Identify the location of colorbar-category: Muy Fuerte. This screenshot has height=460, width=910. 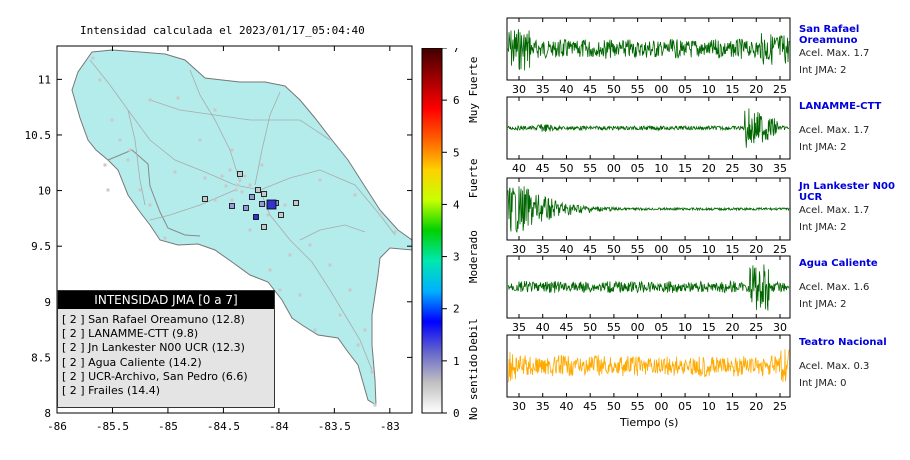
(473, 90).